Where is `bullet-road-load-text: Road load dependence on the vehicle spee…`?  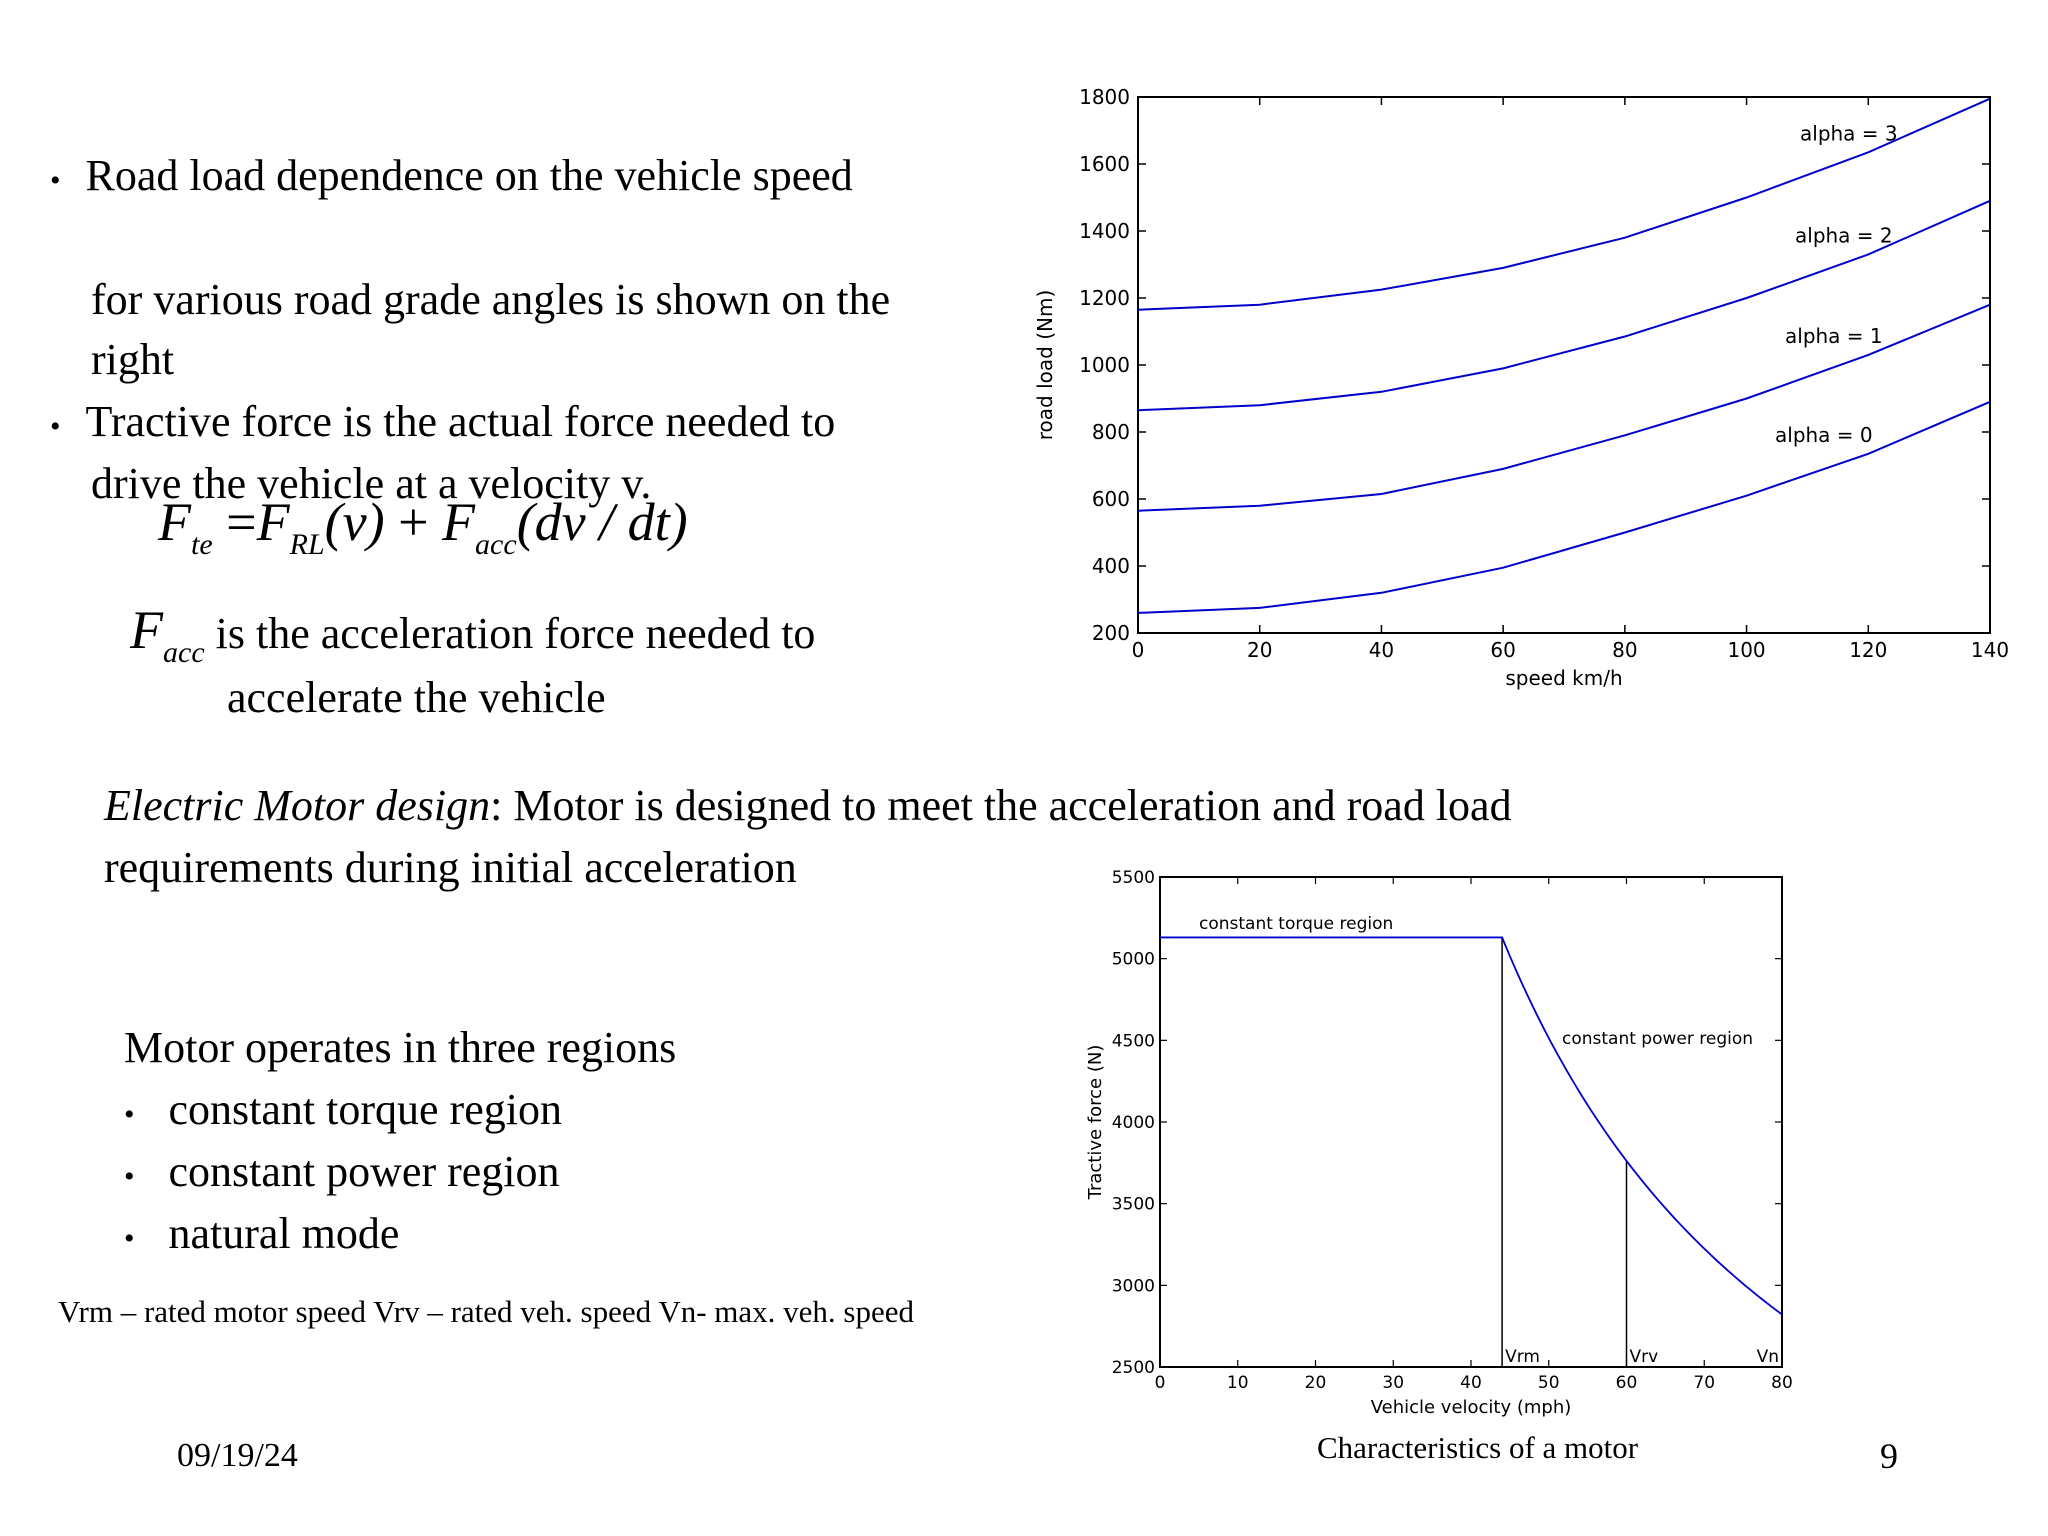
bullet-road-load-text: Road load dependence on the vehicle spee… is located at coordinates (469, 175).